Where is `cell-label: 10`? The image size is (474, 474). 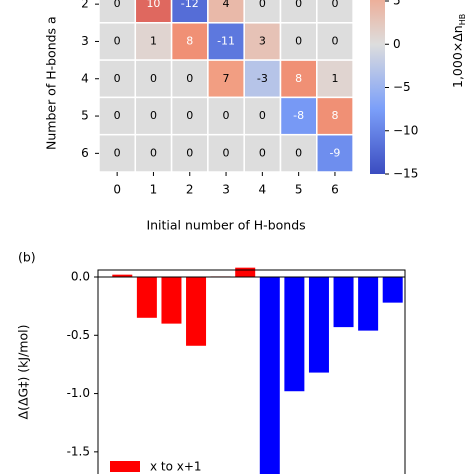 cell-label: 10 is located at coordinates (153, 5).